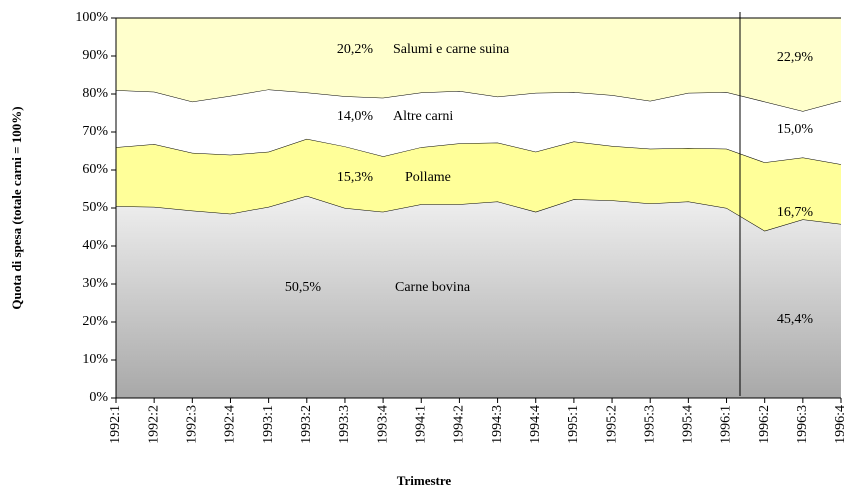 This screenshot has height=491, width=848. Describe the element at coordinates (726, 424) in the screenshot. I see `x-tick-label: 1996:1` at that location.